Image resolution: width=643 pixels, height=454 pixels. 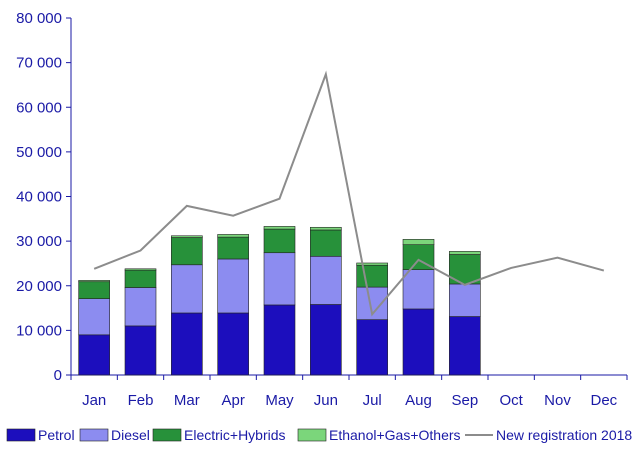 I want to click on y-tick-label: 40 000, so click(x=39, y=197).